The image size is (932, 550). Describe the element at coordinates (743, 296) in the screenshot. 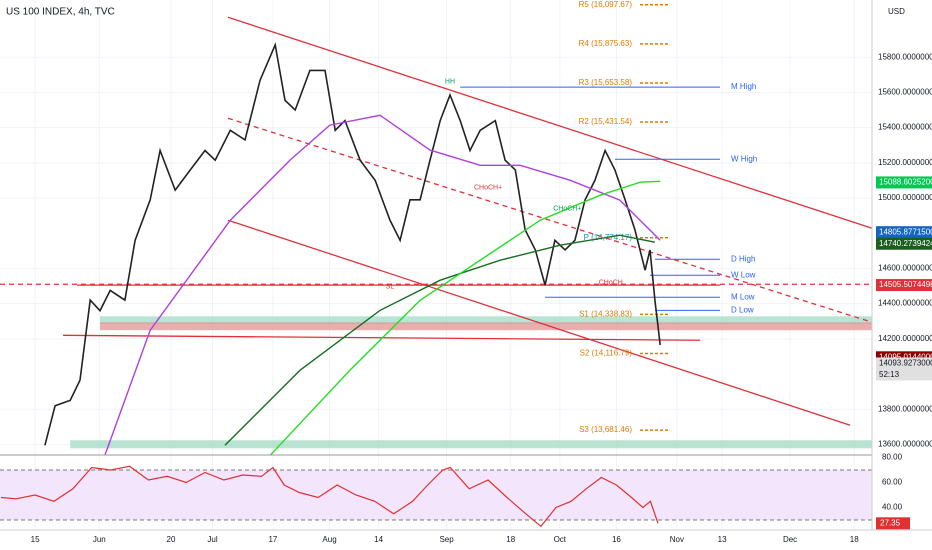

I see `range-label: M Low` at that location.